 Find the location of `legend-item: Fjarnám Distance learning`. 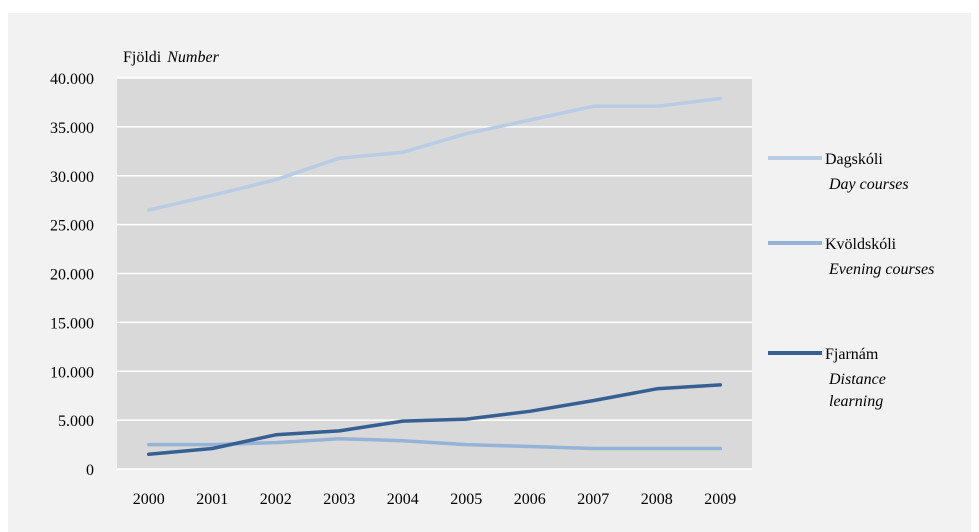

legend-item: Fjarnám Distance learning is located at coordinates (827, 378).